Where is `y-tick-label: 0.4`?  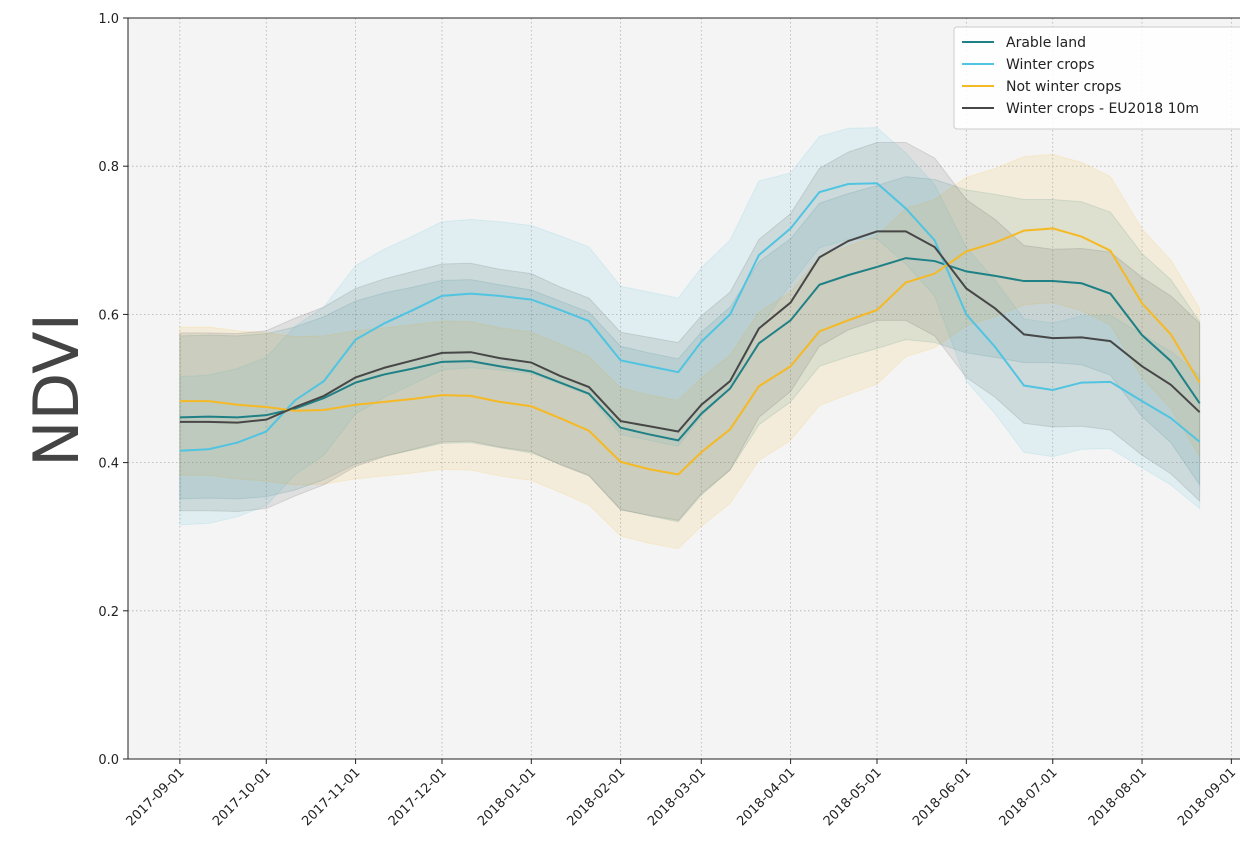 y-tick-label: 0.4 is located at coordinates (108, 464).